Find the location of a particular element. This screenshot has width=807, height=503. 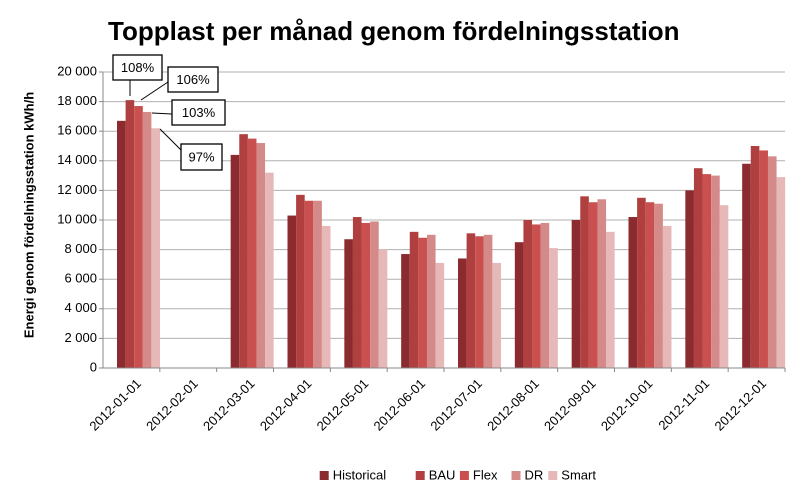

y-tick-label: 12 000 is located at coordinates (77, 189).